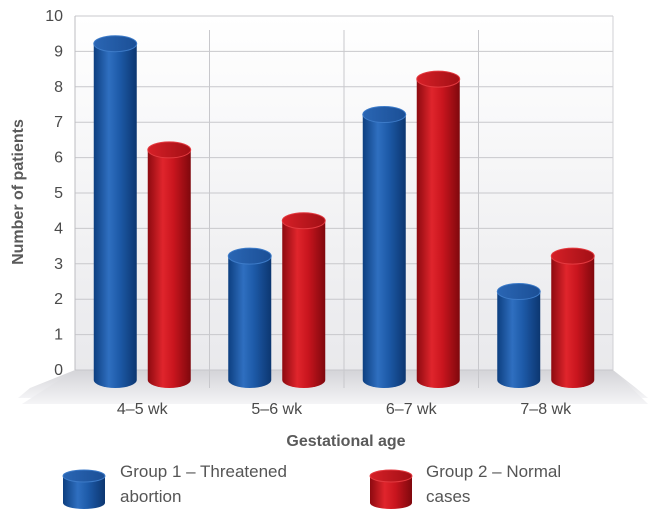  Describe the element at coordinates (58, 335) in the screenshot. I see `y-tick-label: 1` at that location.